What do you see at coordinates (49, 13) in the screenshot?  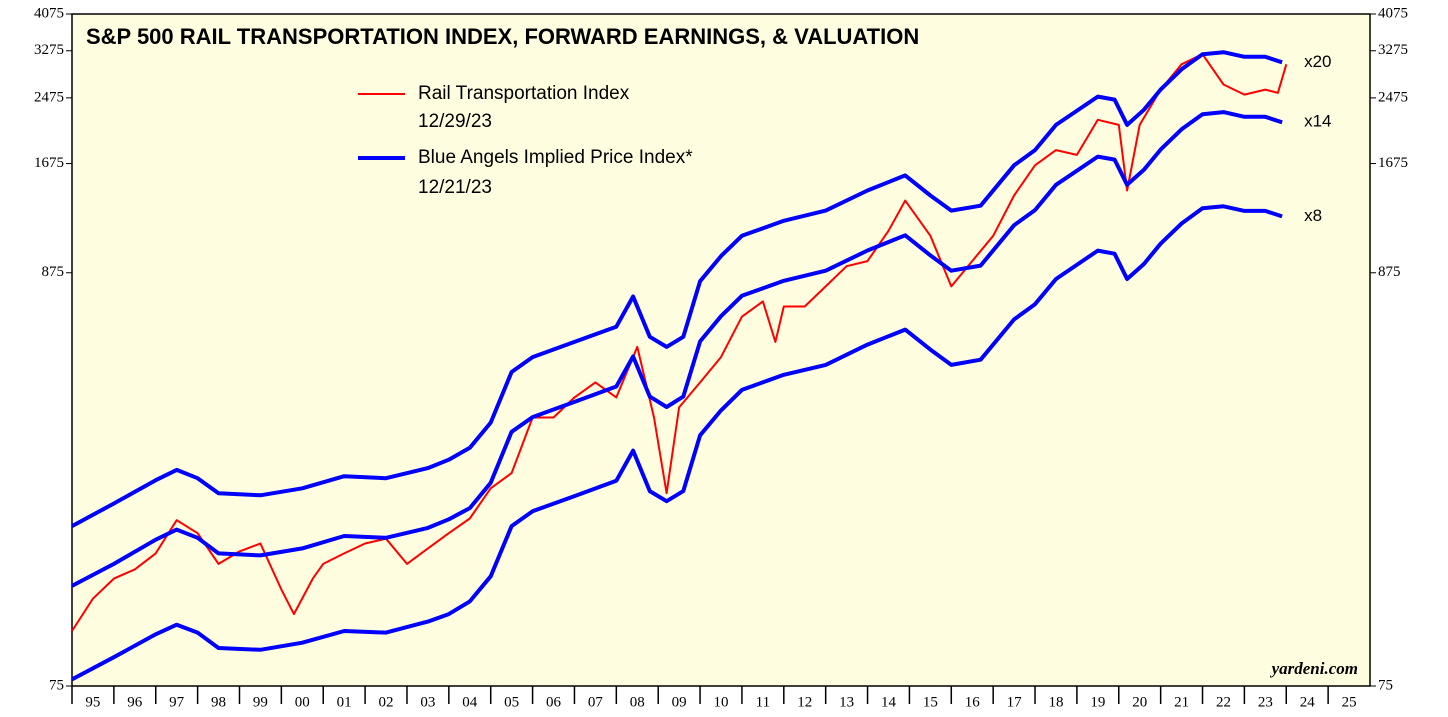 I see `y-tick-label: 4075` at bounding box center [49, 13].